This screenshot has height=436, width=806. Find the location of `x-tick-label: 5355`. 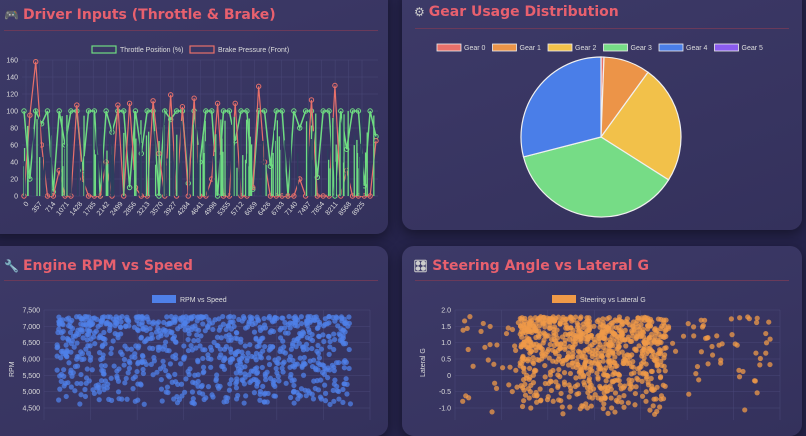

x-tick-label: 5355 is located at coordinates (224, 209).